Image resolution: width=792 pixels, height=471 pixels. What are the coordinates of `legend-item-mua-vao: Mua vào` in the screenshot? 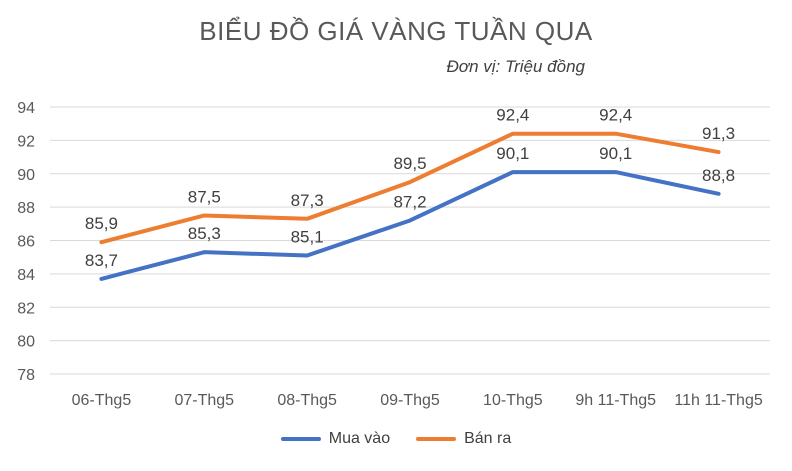 It's located at (335, 439).